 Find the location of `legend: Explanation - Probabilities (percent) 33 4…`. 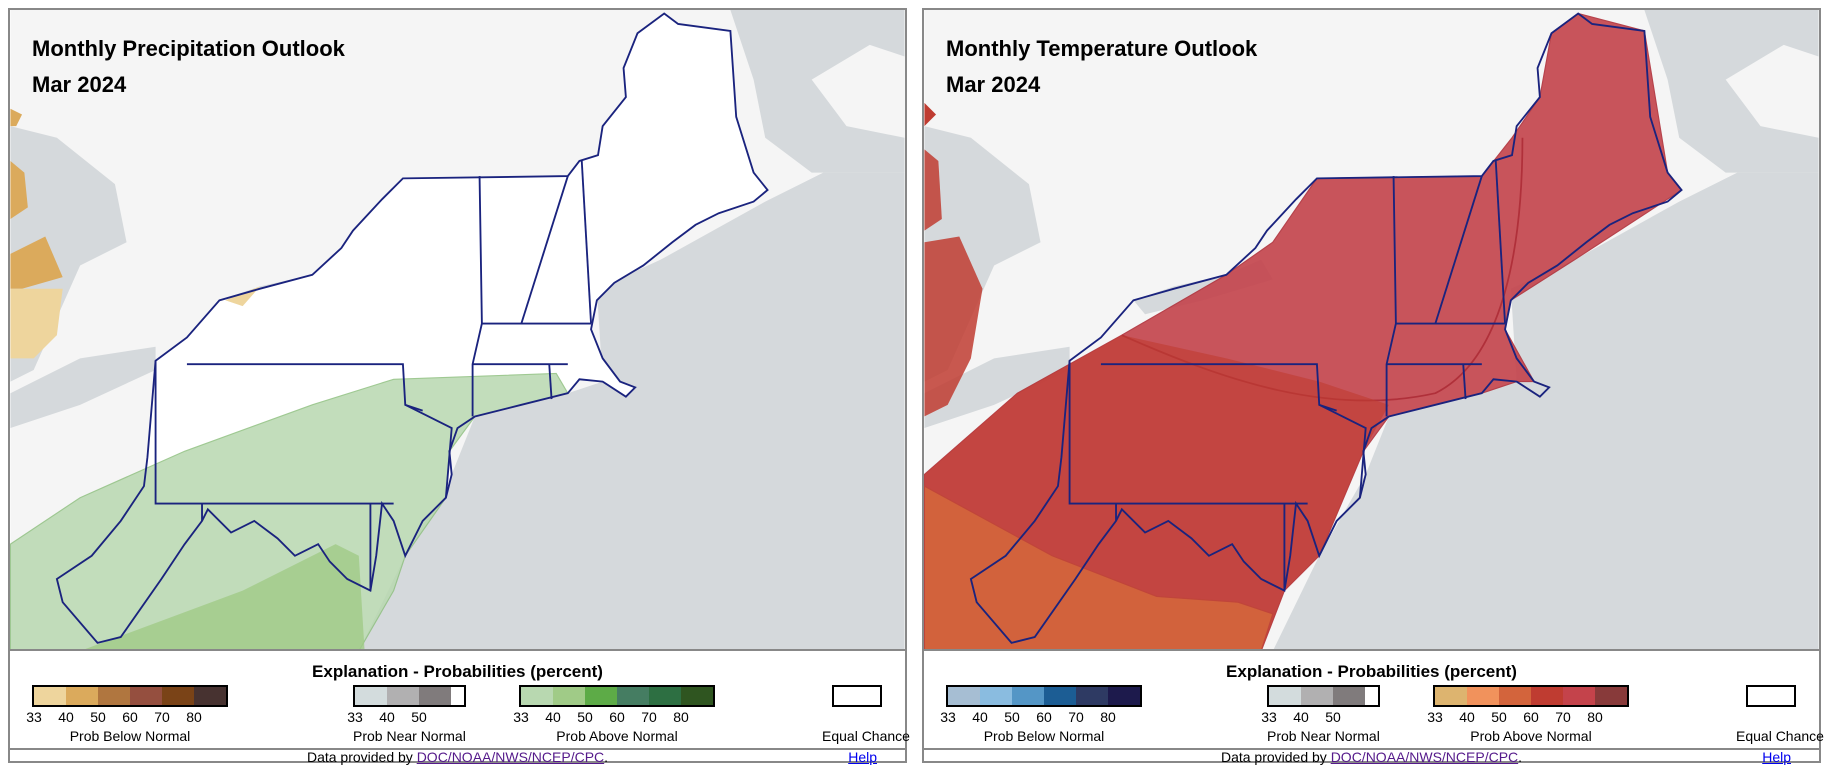

legend: Explanation - Probabilities (percent) 33 4… is located at coordinates (460, 701).